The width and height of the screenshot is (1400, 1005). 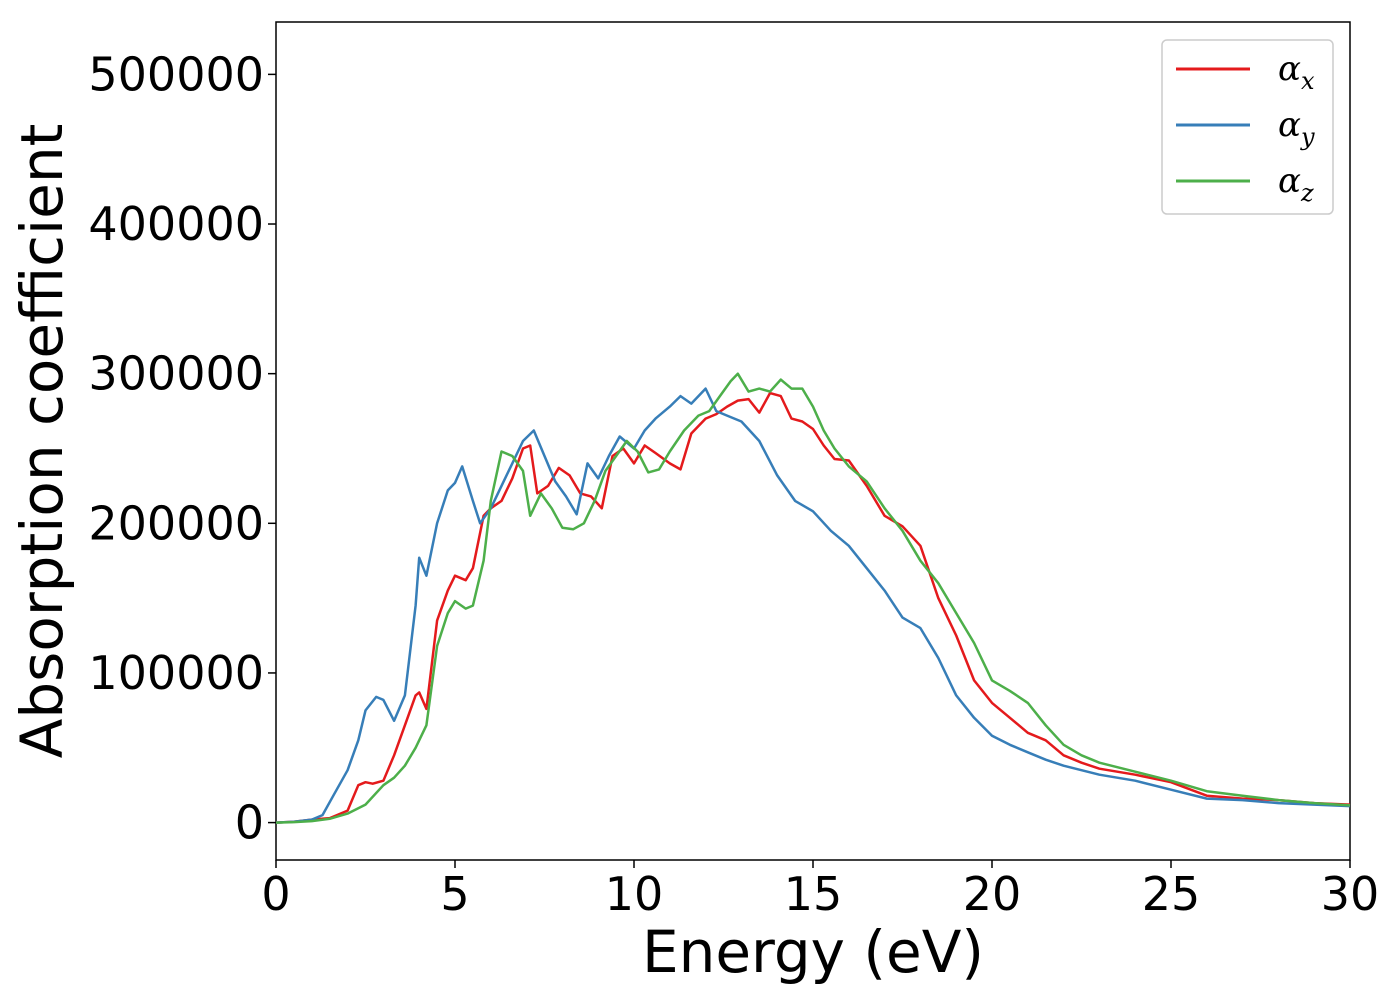 What do you see at coordinates (1296, 184) in the screenshot?
I see `legend-label-z: αz` at bounding box center [1296, 184].